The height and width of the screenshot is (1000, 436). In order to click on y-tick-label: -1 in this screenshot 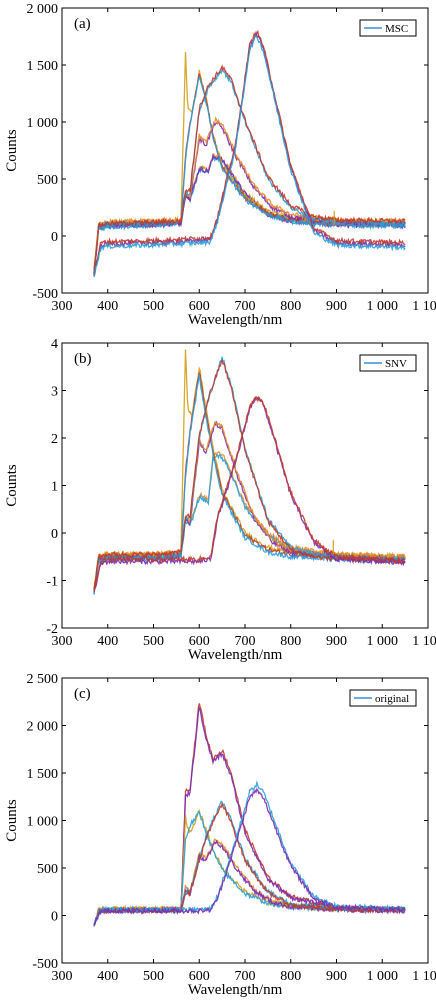, I will do `click(52, 582)`.